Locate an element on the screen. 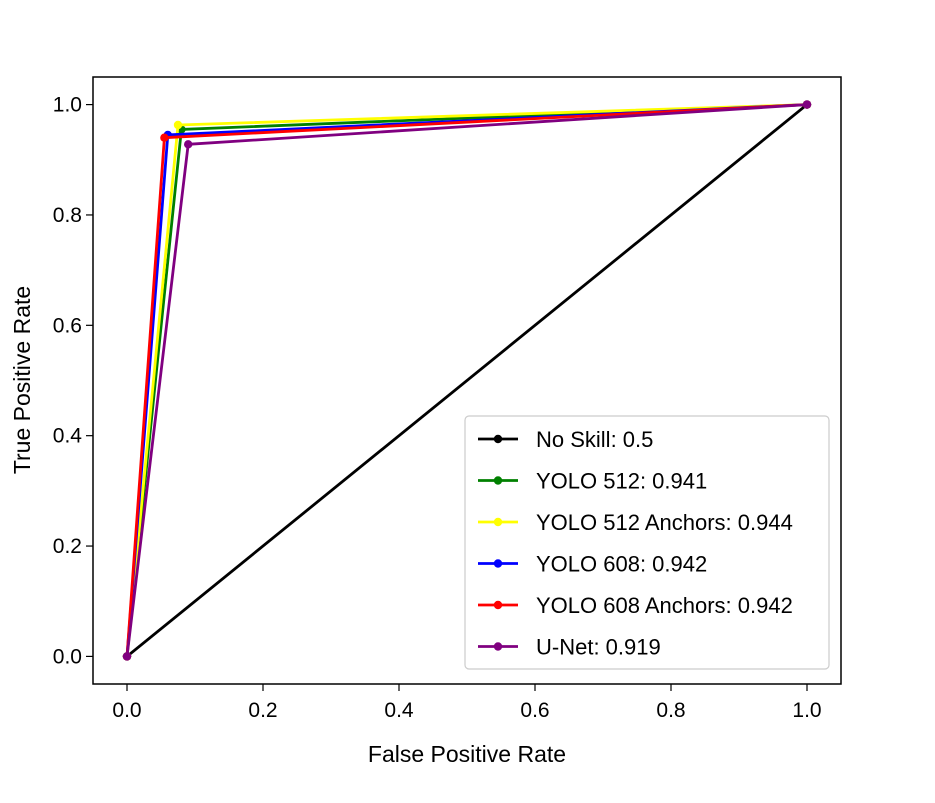 The width and height of the screenshot is (935, 803). x-tick-label: 0.0 is located at coordinates (126, 710).